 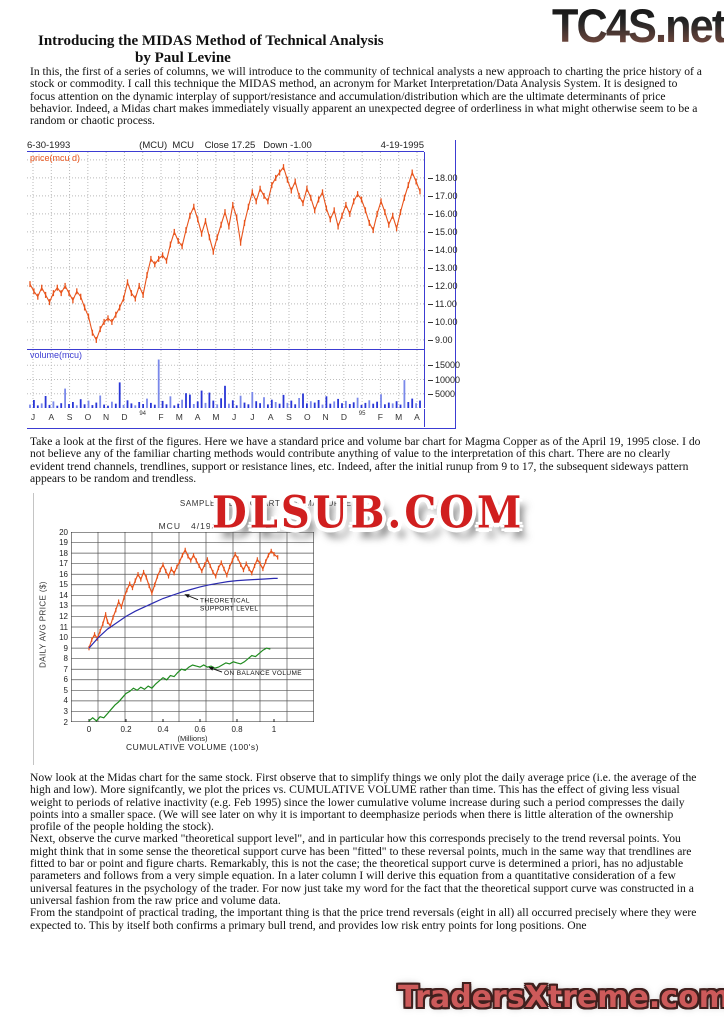 I want to click on chart-quote-info: (MCU) MCU Close 17.25 Down -1.00, so click(x=225, y=145).